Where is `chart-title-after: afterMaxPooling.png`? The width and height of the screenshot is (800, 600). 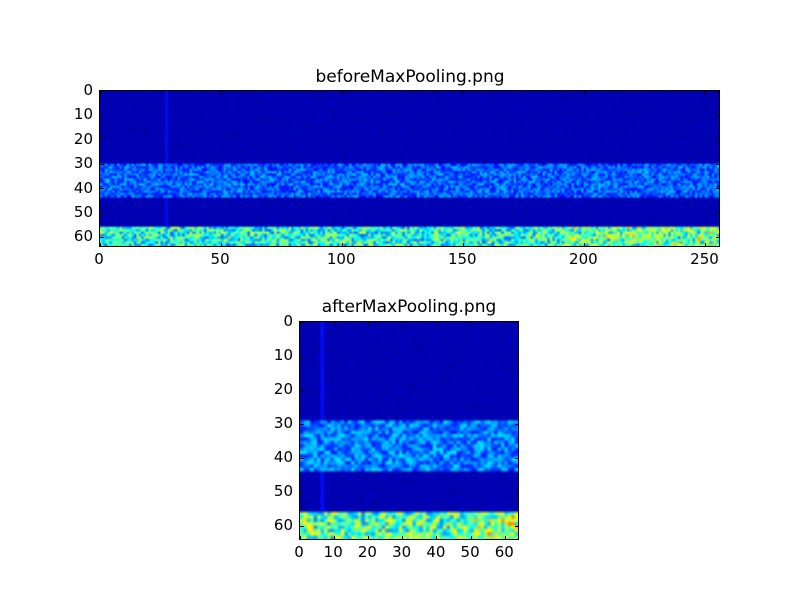
chart-title-after: afterMaxPooling.png is located at coordinates (409, 307).